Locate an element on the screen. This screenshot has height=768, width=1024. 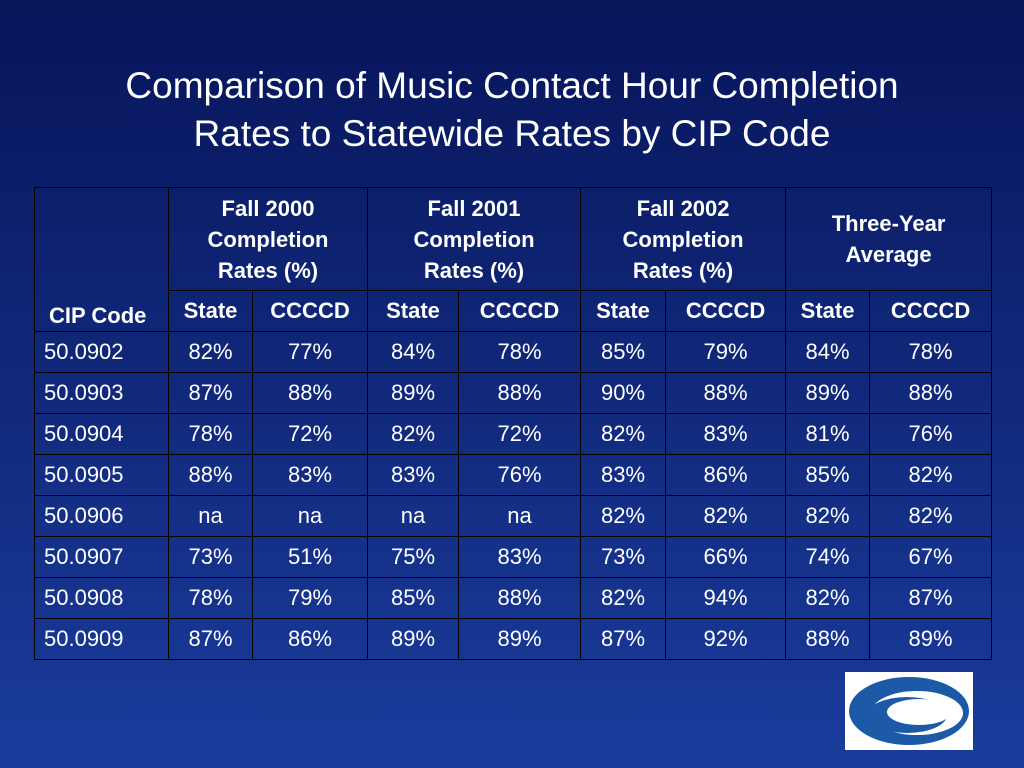
cip-header: CIP Code is located at coordinates (101, 259).